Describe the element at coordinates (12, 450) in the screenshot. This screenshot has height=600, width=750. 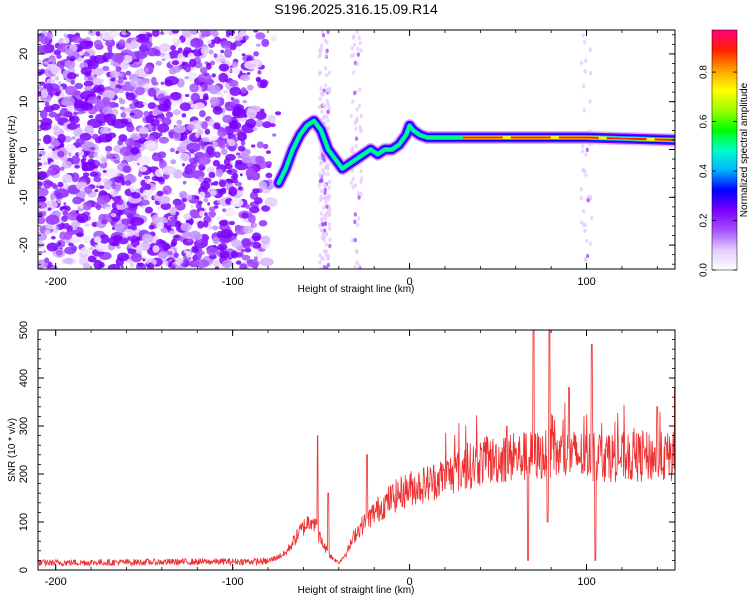
I see `snr-y-label: SNR (10 * v/v)` at that location.